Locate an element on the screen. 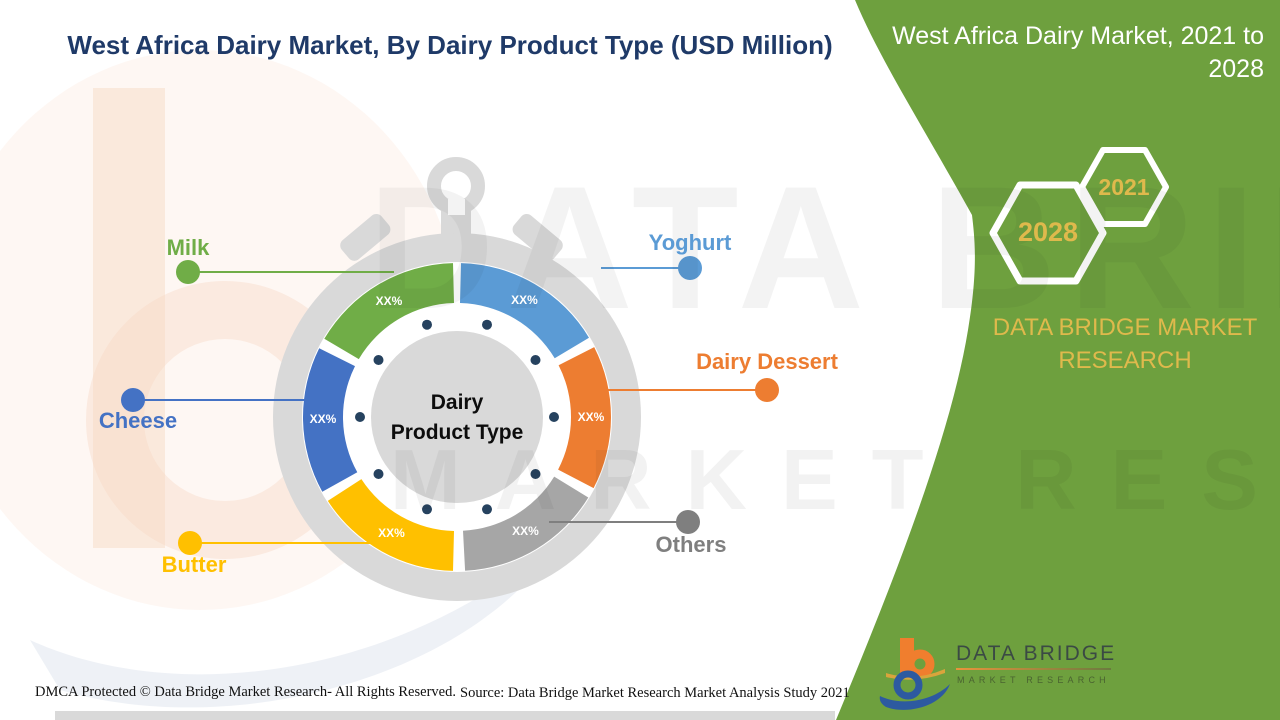 This screenshot has width=1280, height=720. donut-segment-yoghurt is located at coordinates (524, 311).